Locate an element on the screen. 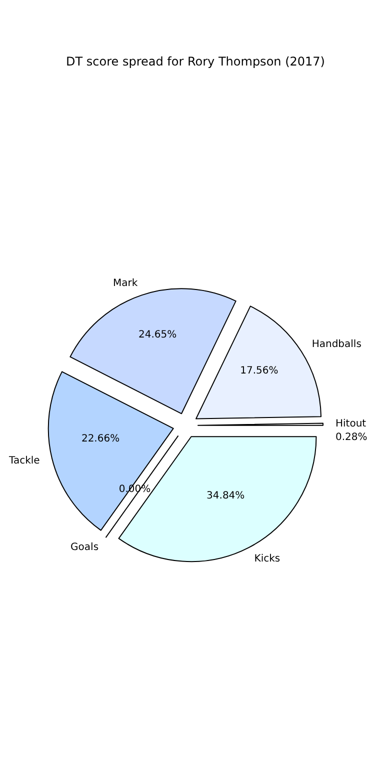 Image resolution: width=390 pixels, height=780 pixels. slice-label: Hitout is located at coordinates (350, 424).